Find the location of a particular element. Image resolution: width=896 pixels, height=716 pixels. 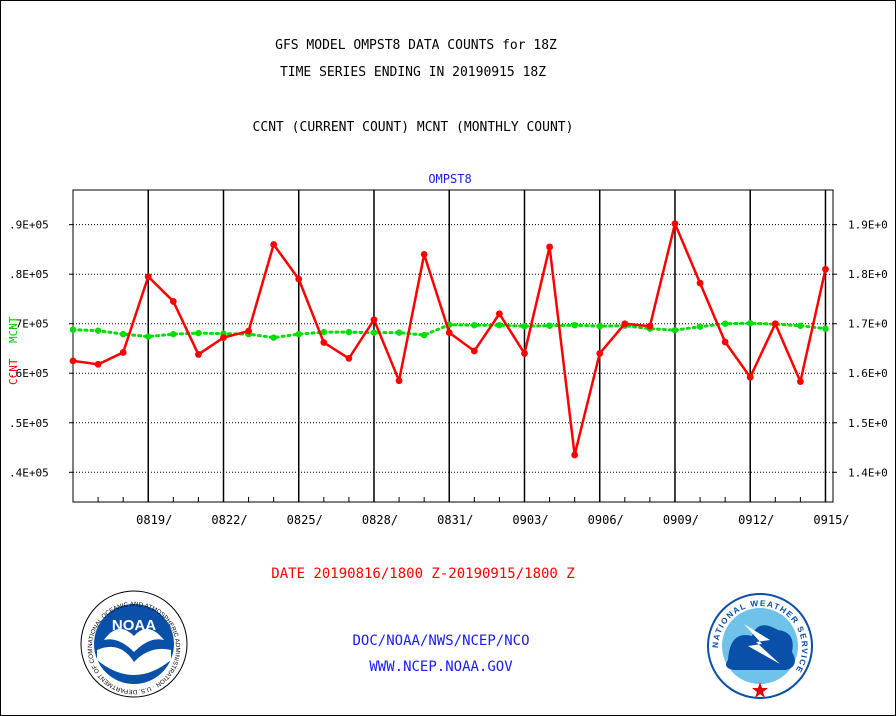

date-range-label: DATE 20190816/1800 Z-20190915/1800 Z is located at coordinates (423, 574).